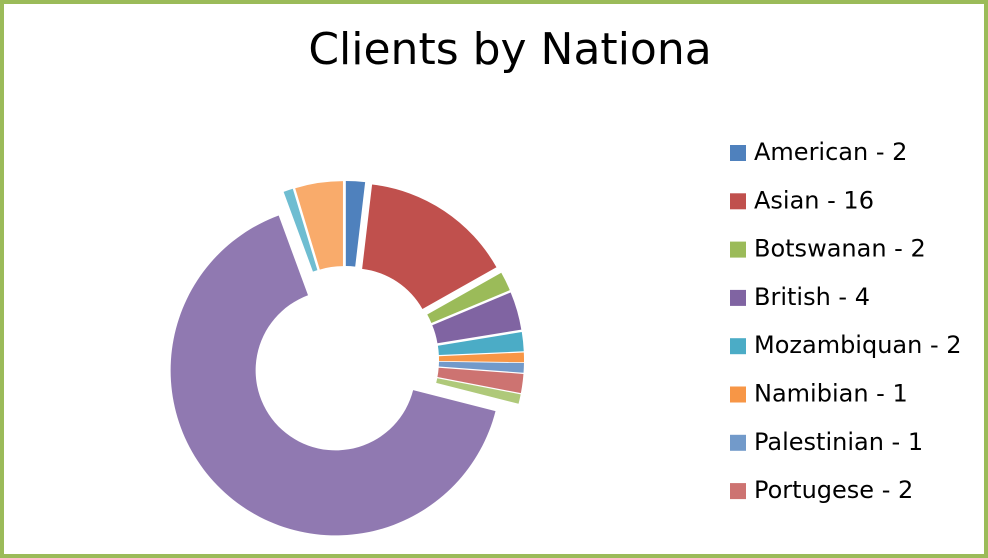  Describe the element at coordinates (830, 152) in the screenshot. I see `legend-label: American - 2` at that location.